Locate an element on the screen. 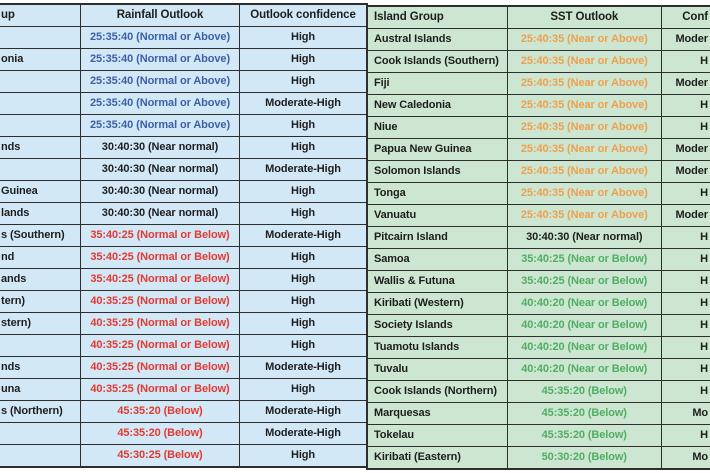 This screenshot has width=710, height=473. table-row: Wallis & Futuna 35:40:25 (Near or Below) H is located at coordinates (538, 281).